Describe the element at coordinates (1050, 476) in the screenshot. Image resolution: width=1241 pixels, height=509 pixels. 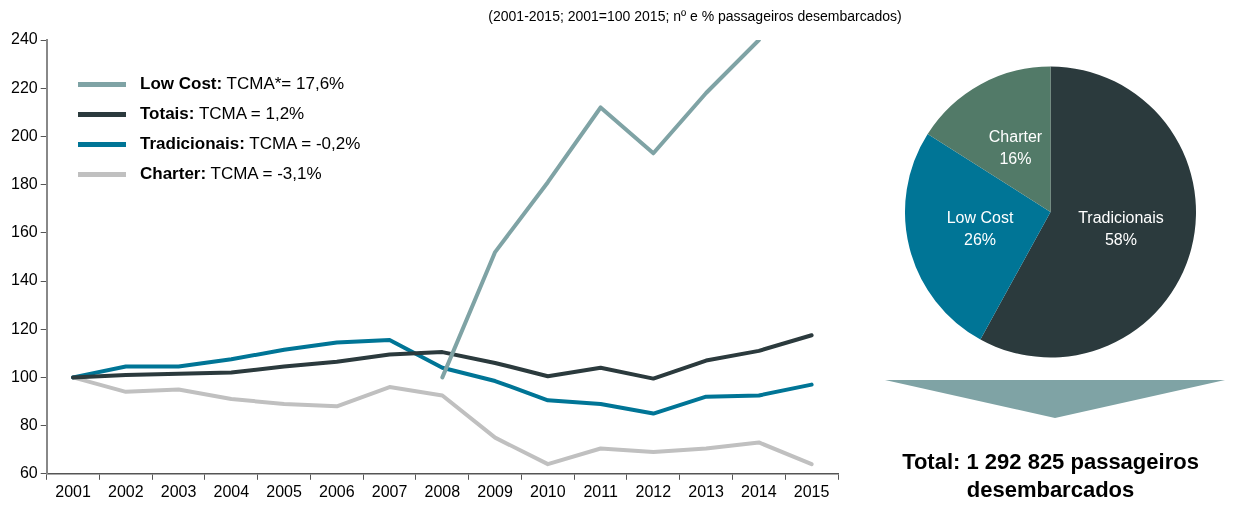
I see `text: Total: 1 292 825 passageiros desembarcados` at that location.